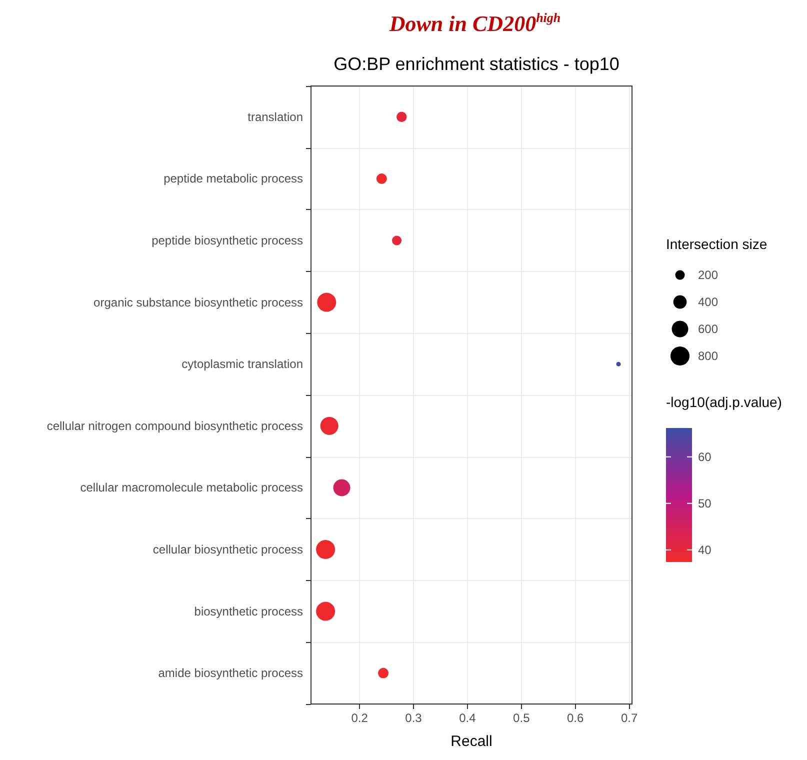  I want to click on chart-subtitle: GO:BP enrichment statistics - top10, so click(477, 64).